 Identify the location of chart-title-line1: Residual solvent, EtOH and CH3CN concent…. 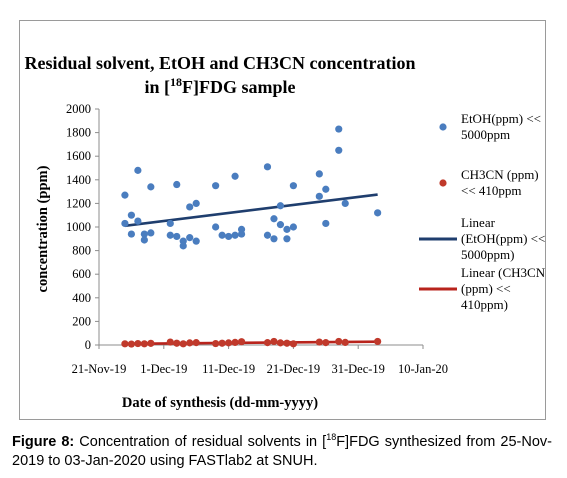
(219, 63).